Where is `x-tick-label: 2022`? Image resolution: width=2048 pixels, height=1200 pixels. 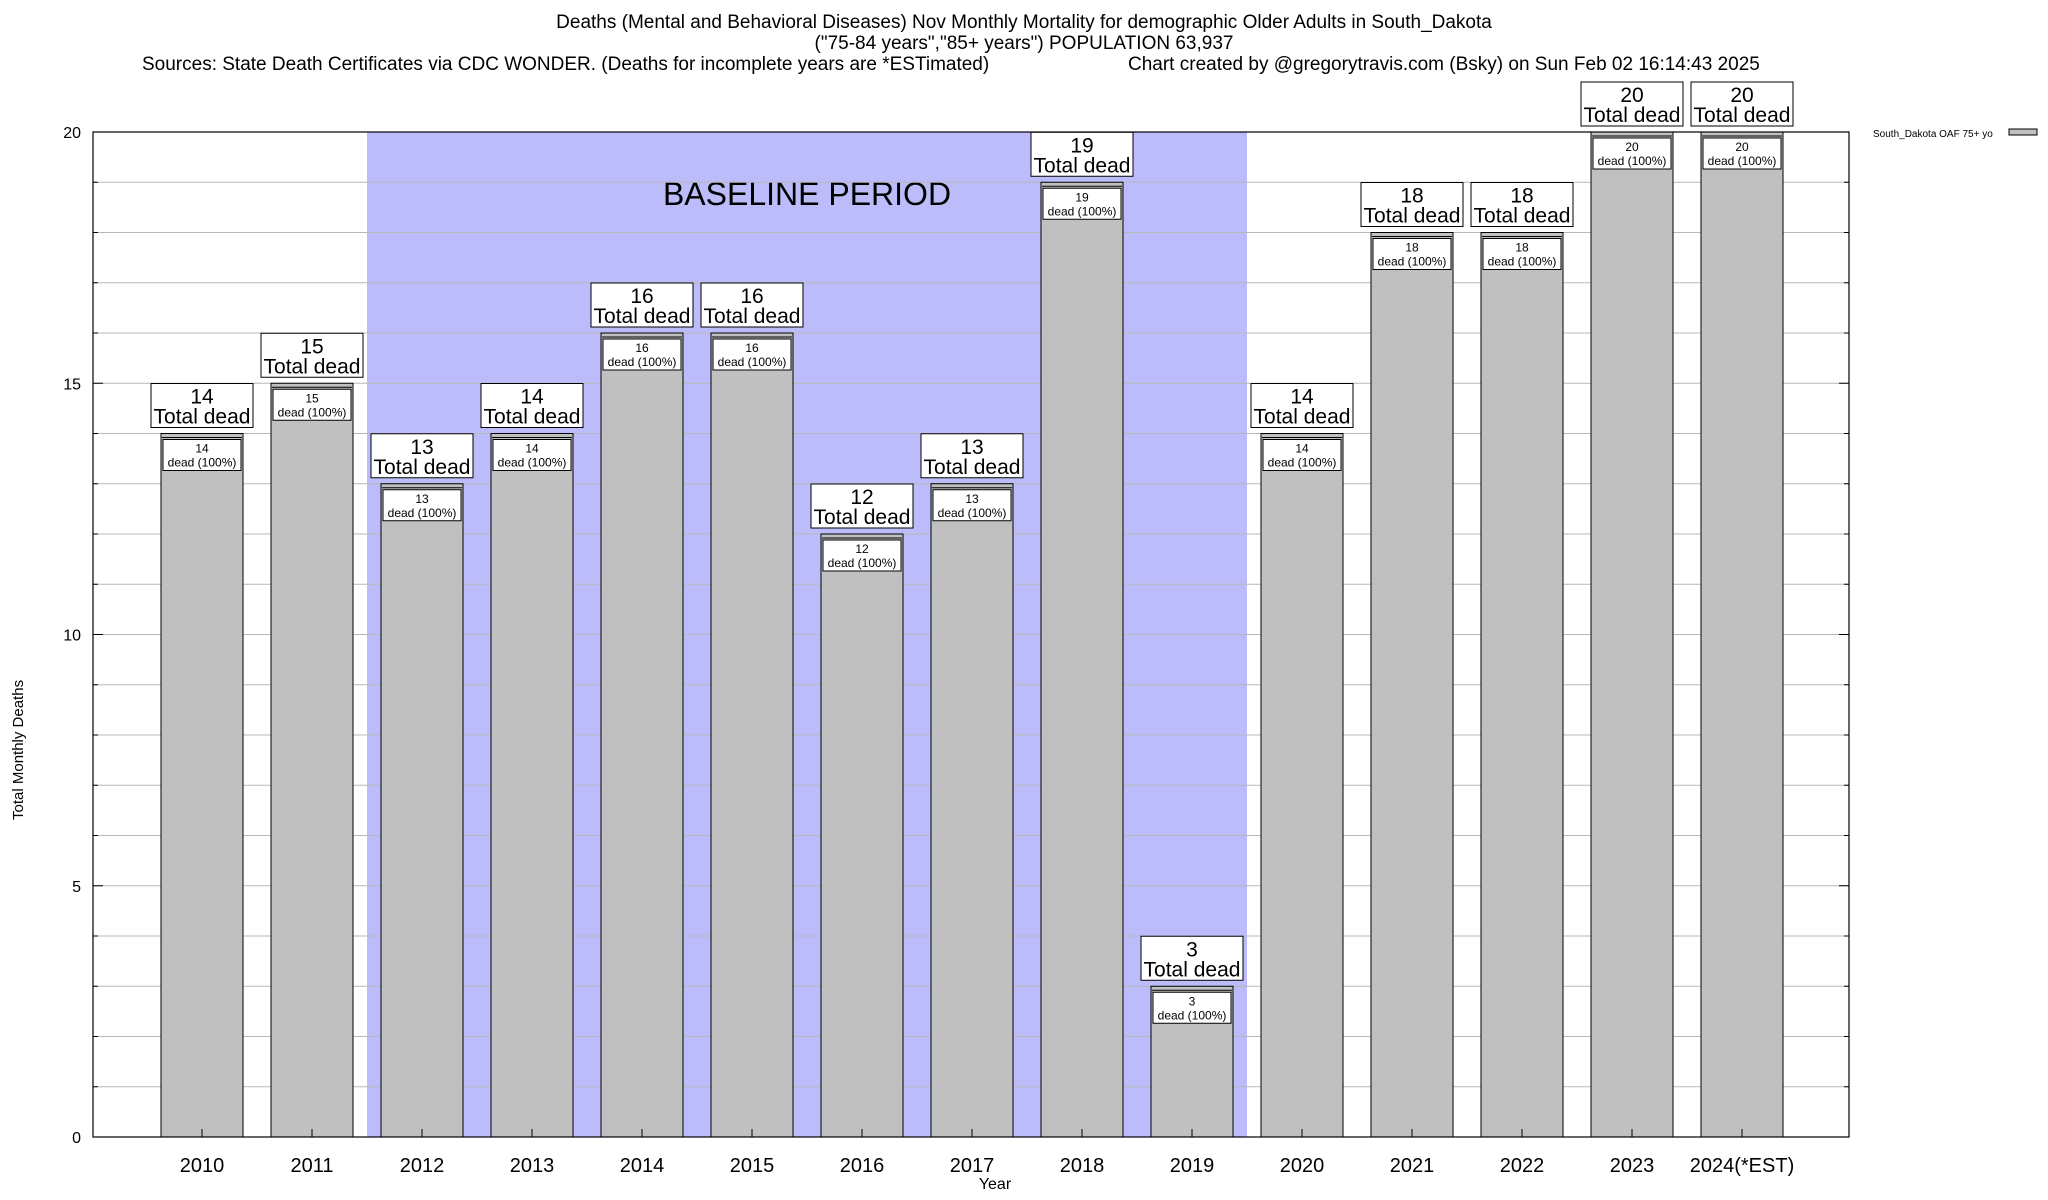
x-tick-label: 2022 is located at coordinates (1522, 1166).